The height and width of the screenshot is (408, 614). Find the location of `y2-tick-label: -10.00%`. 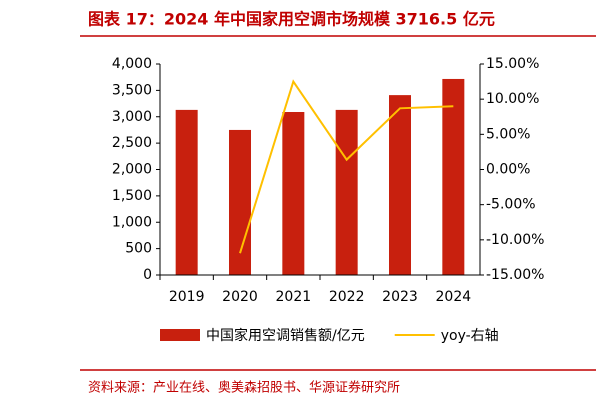

y2-tick-label: -10.00% is located at coordinates (515, 240).